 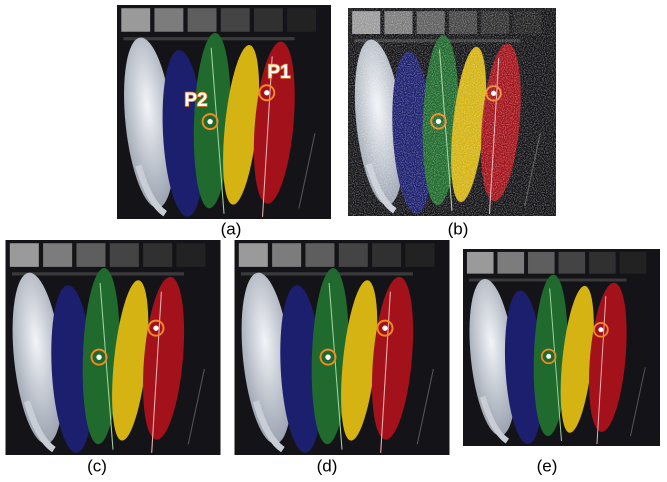 I want to click on panel-caption: (b), so click(x=458, y=228).